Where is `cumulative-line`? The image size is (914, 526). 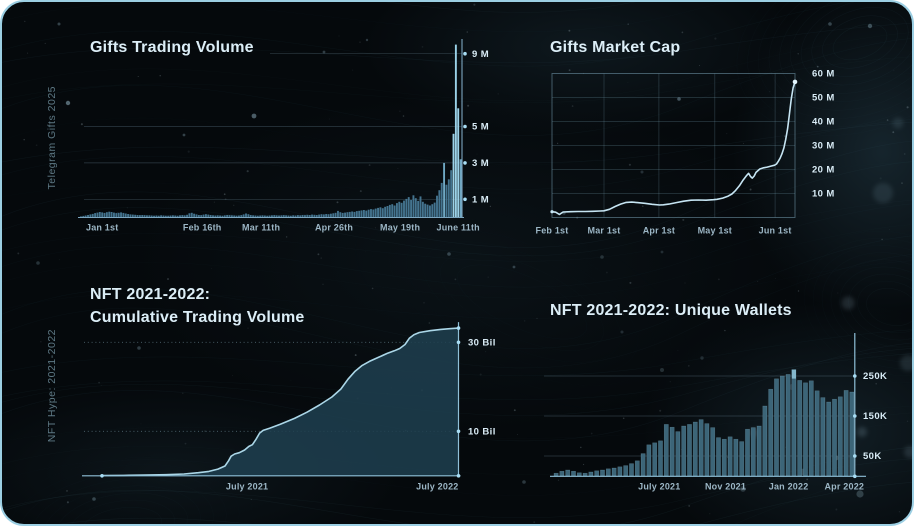 cumulative-line is located at coordinates (280, 402).